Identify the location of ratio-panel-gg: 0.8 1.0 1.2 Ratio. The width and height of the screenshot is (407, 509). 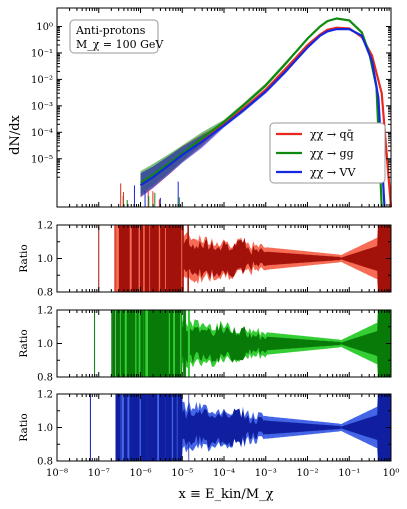
(205, 345).